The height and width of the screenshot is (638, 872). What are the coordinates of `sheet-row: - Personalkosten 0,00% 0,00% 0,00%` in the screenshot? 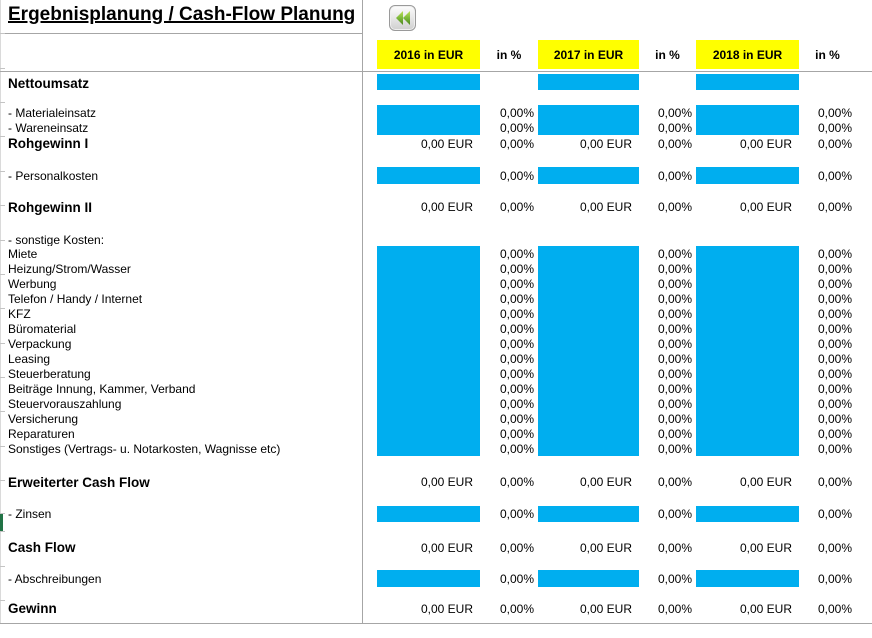 It's located at (436, 175).